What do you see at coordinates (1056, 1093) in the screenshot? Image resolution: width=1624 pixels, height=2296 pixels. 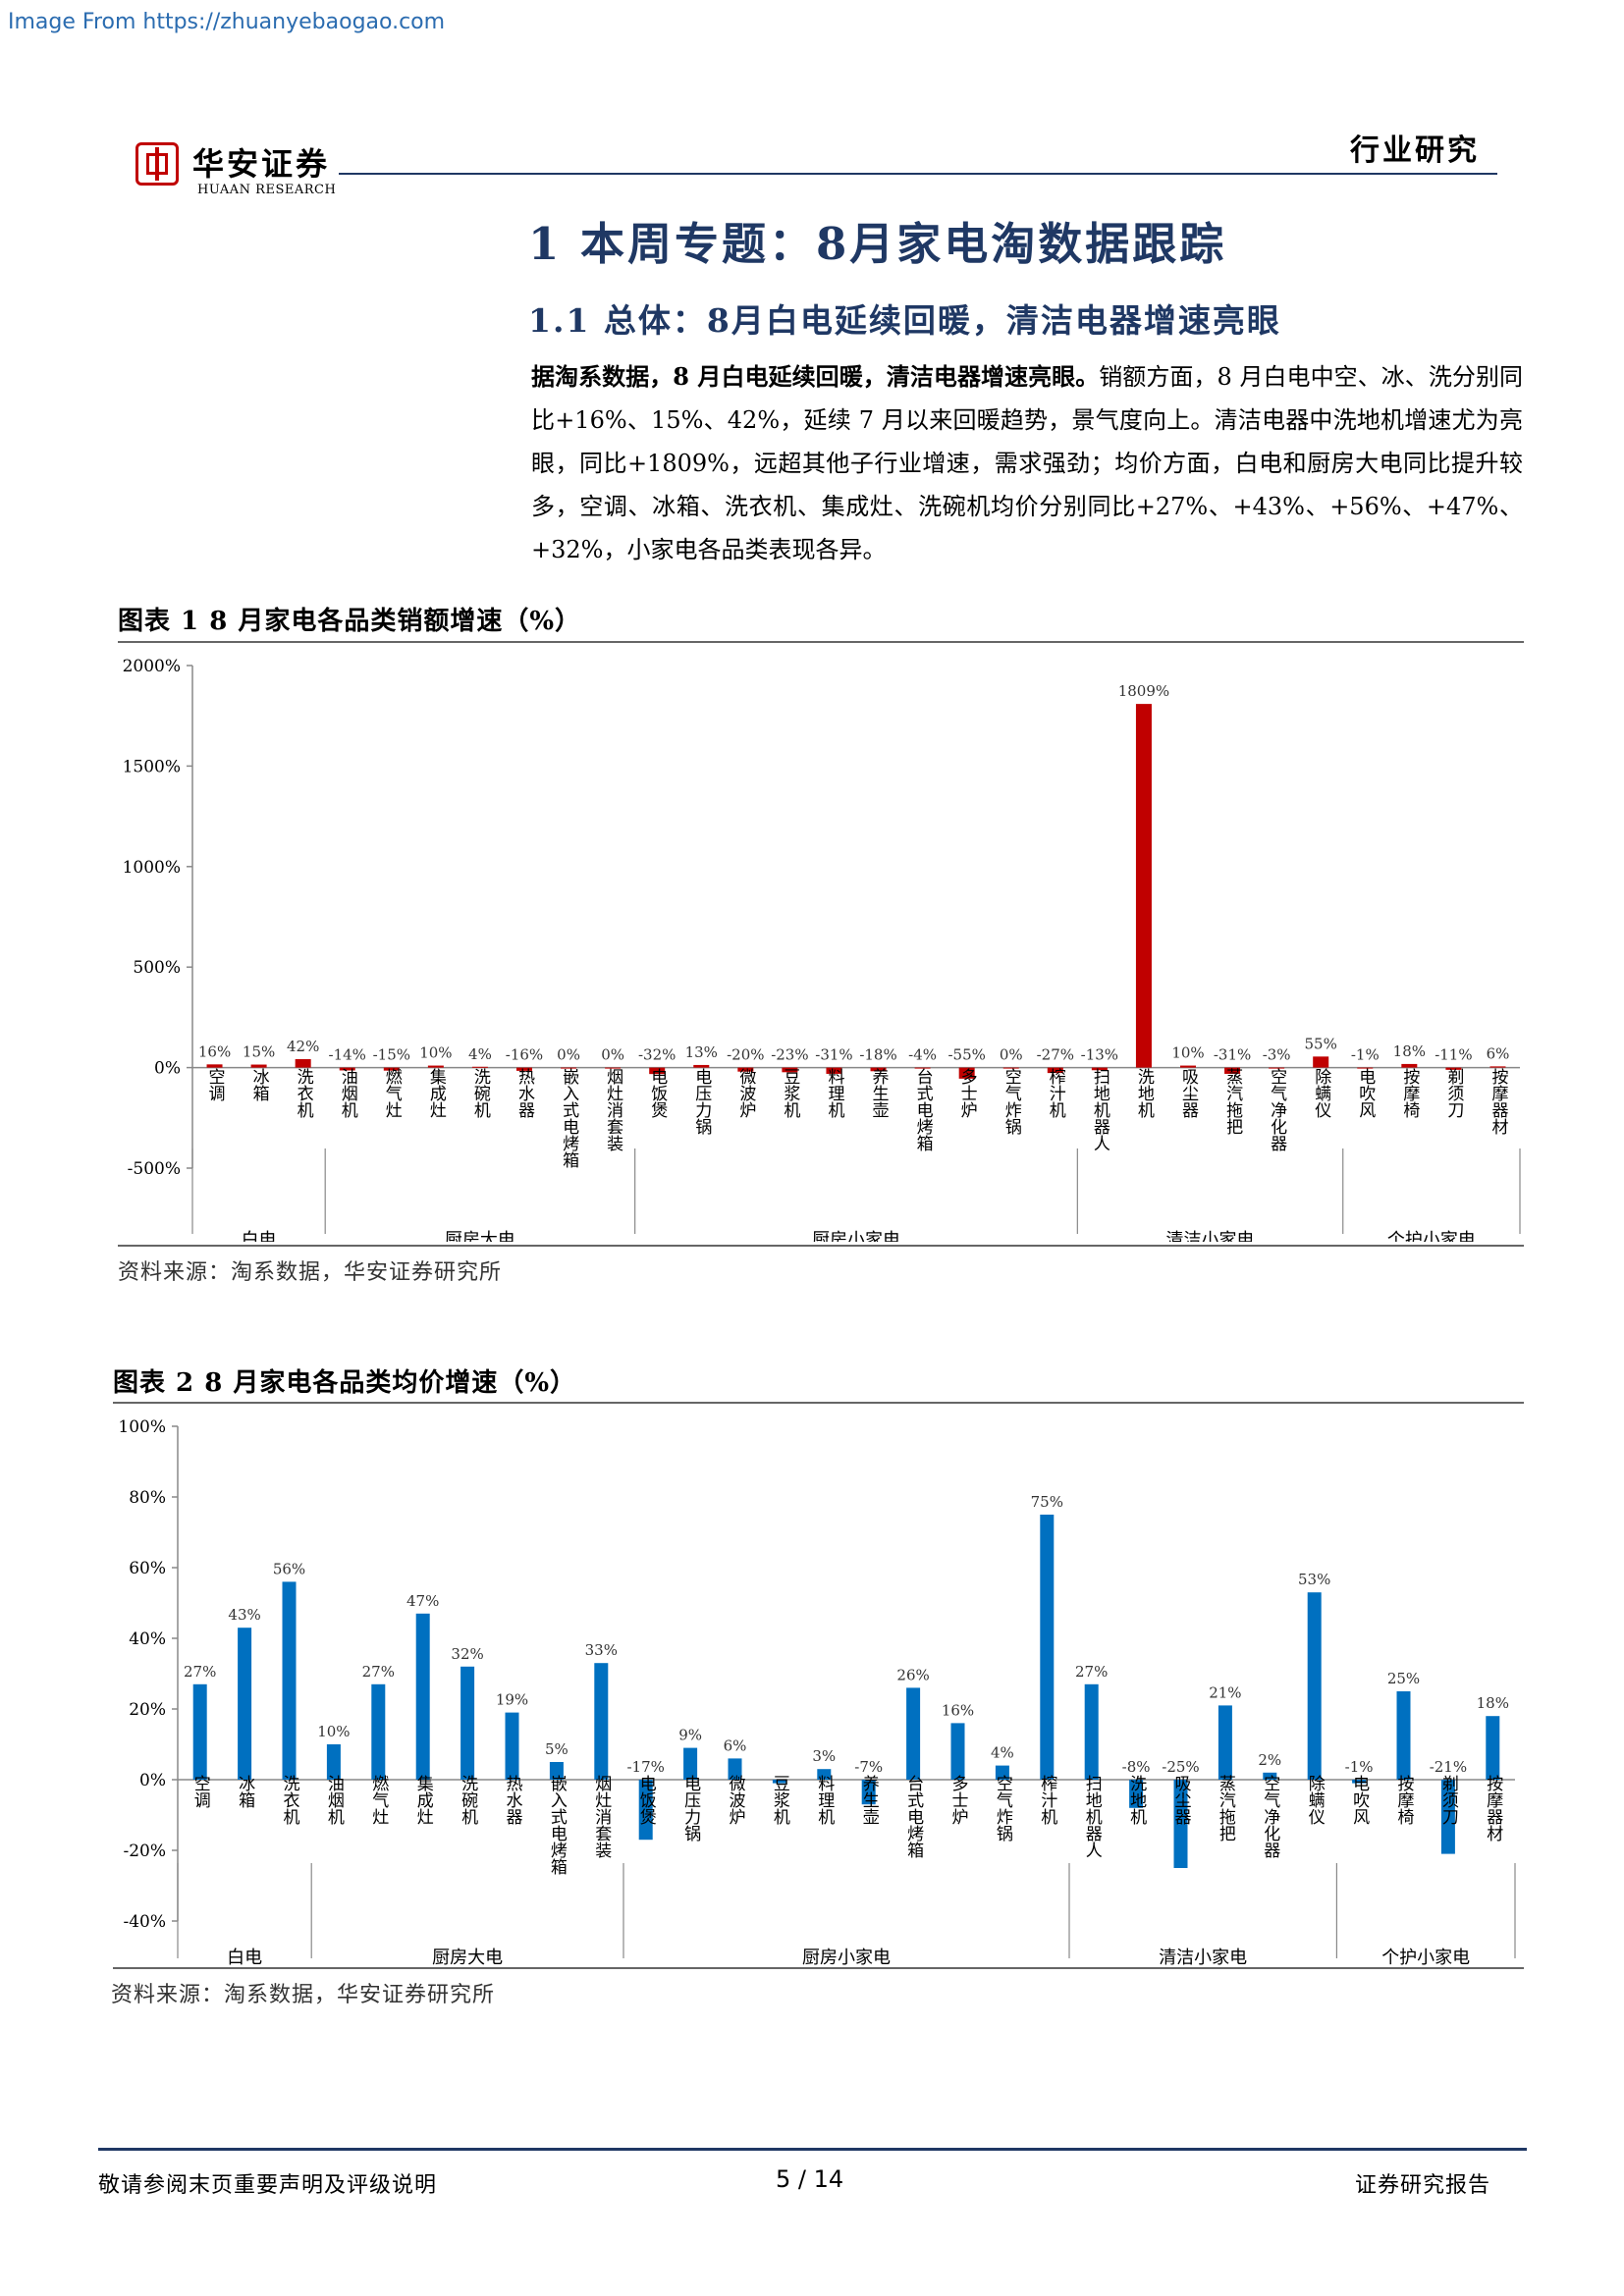 I see `category-label: 榨汁机` at bounding box center [1056, 1093].